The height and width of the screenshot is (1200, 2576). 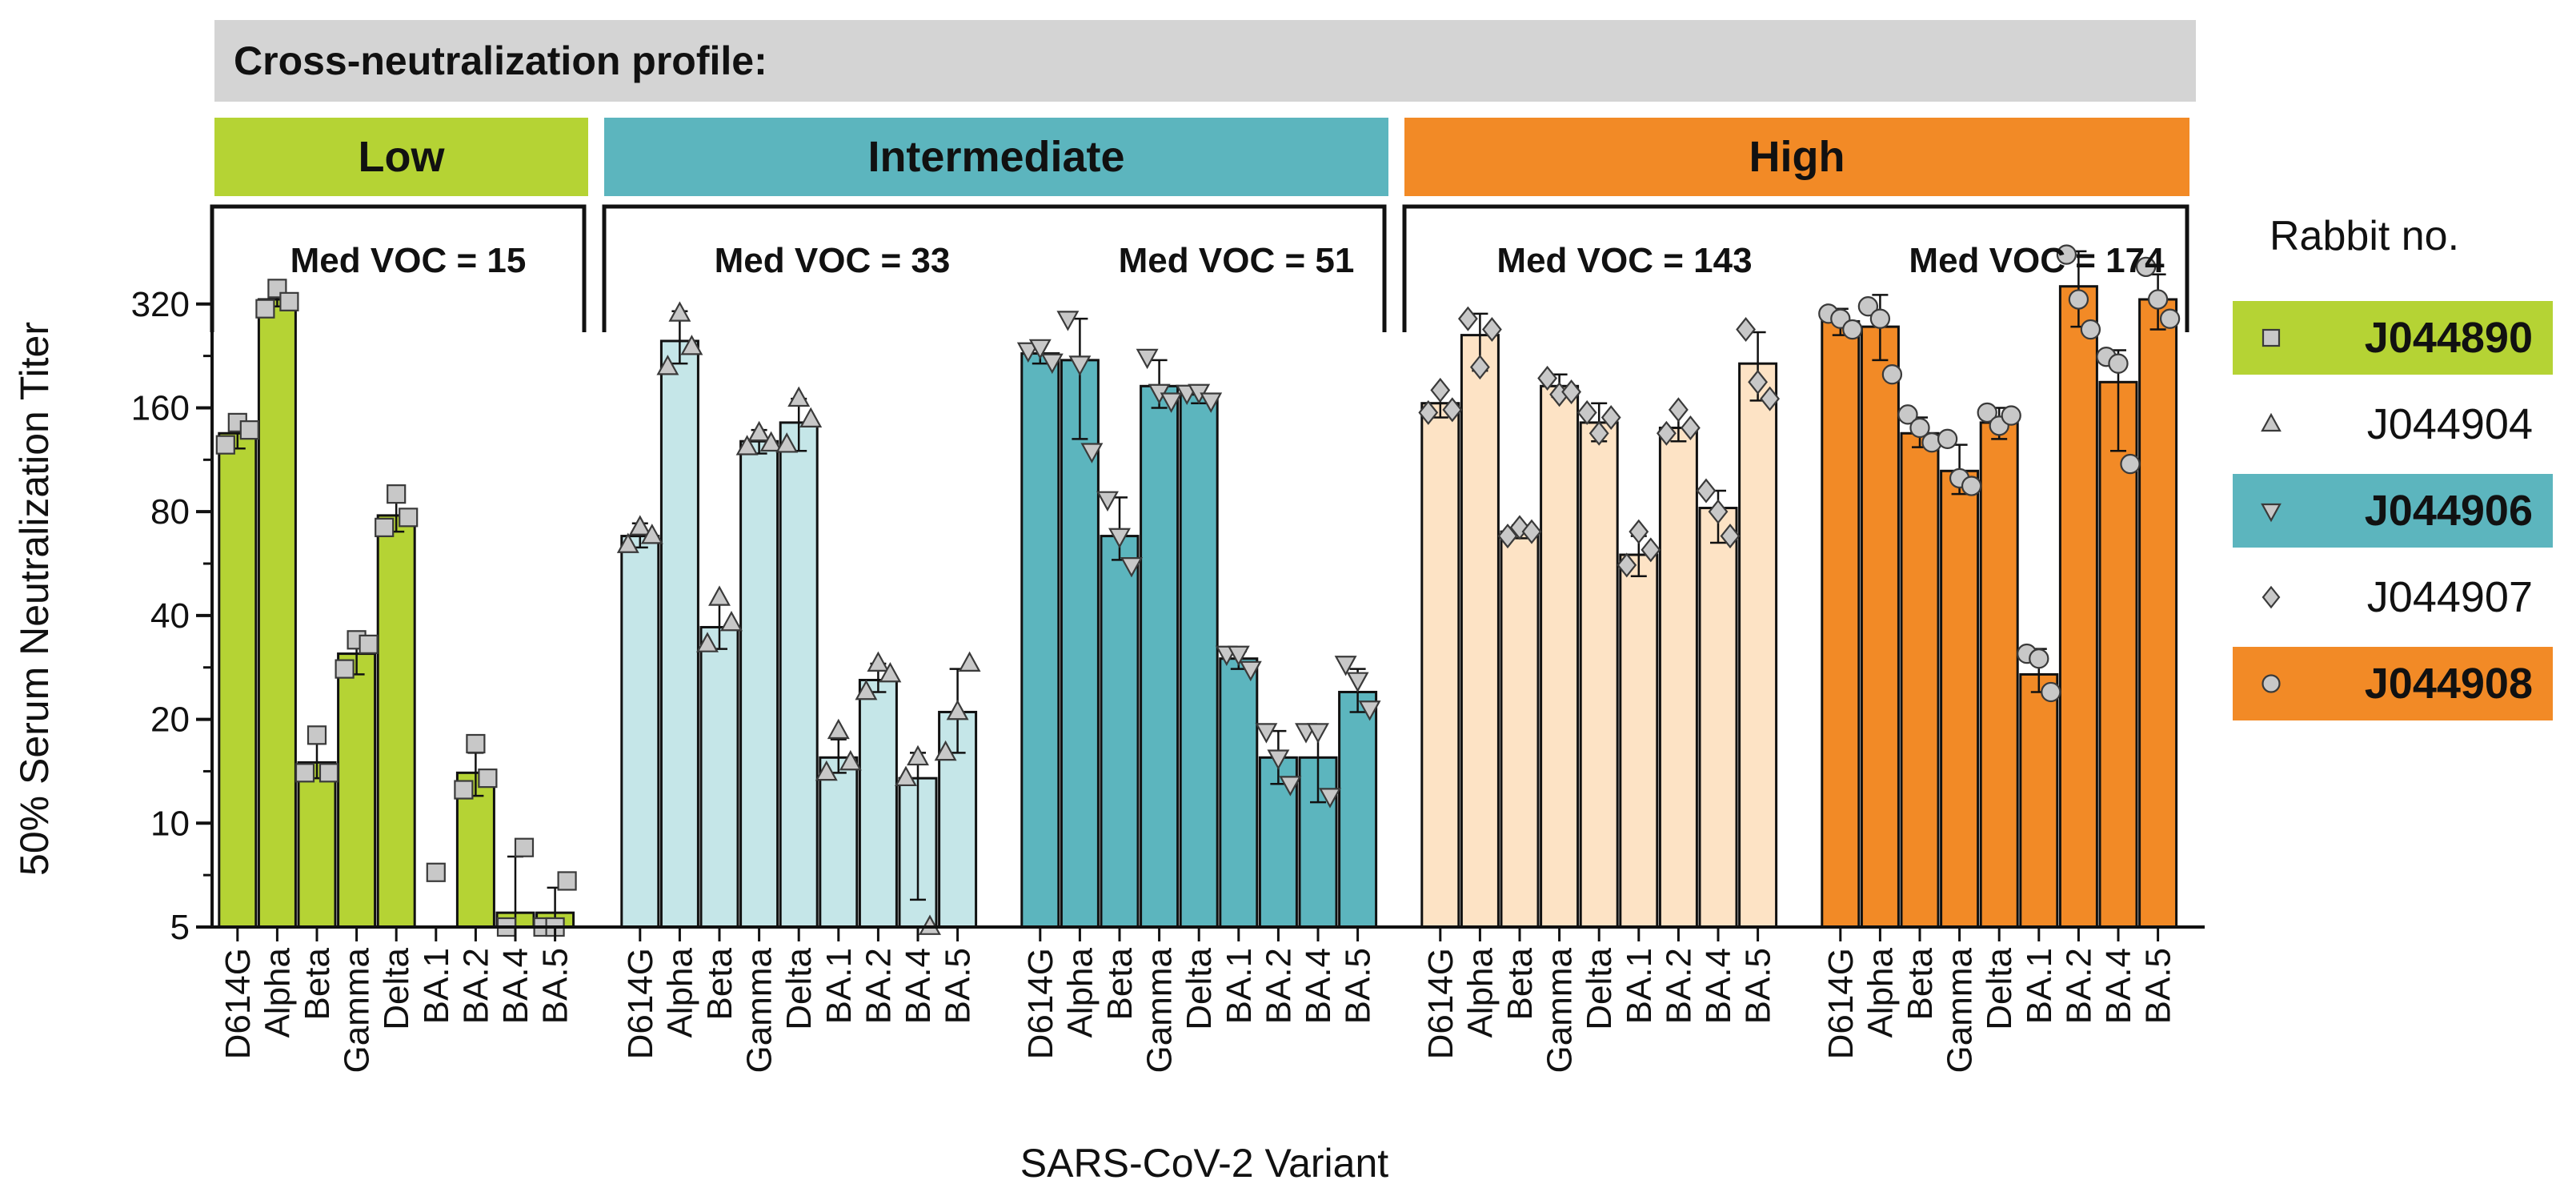 I want to click on point-j044906-ba4, so click(x=1318, y=733).